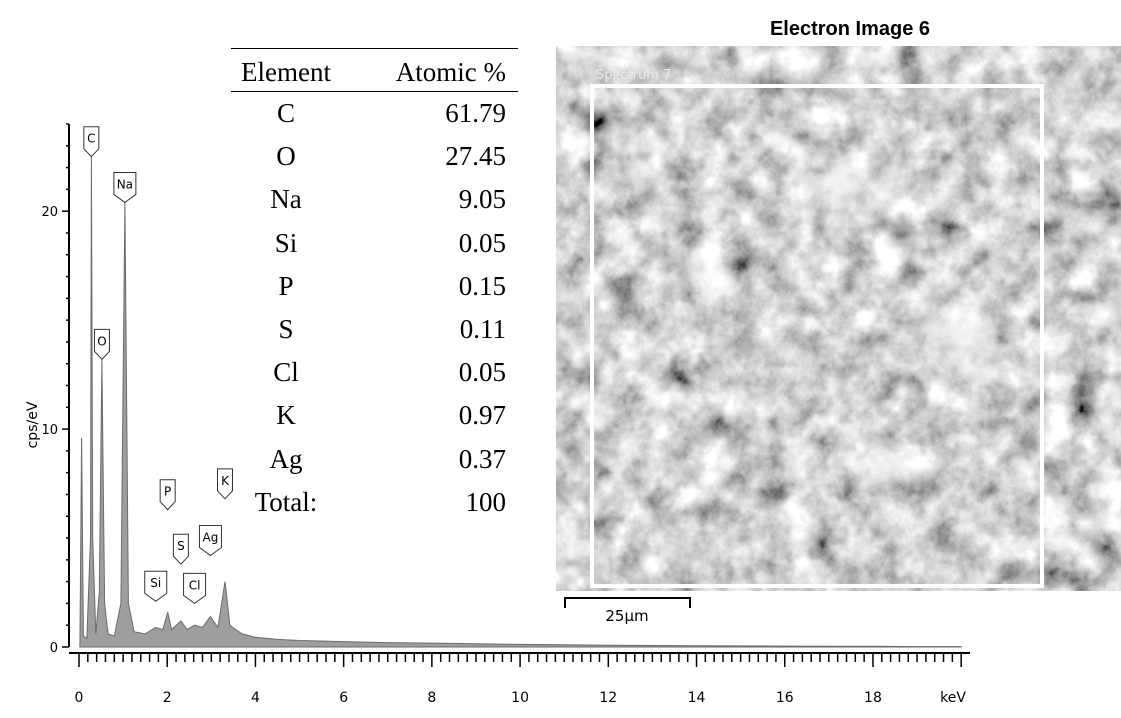 This screenshot has height=718, width=1121. What do you see at coordinates (286, 242) in the screenshot?
I see `cell-element: Si` at bounding box center [286, 242].